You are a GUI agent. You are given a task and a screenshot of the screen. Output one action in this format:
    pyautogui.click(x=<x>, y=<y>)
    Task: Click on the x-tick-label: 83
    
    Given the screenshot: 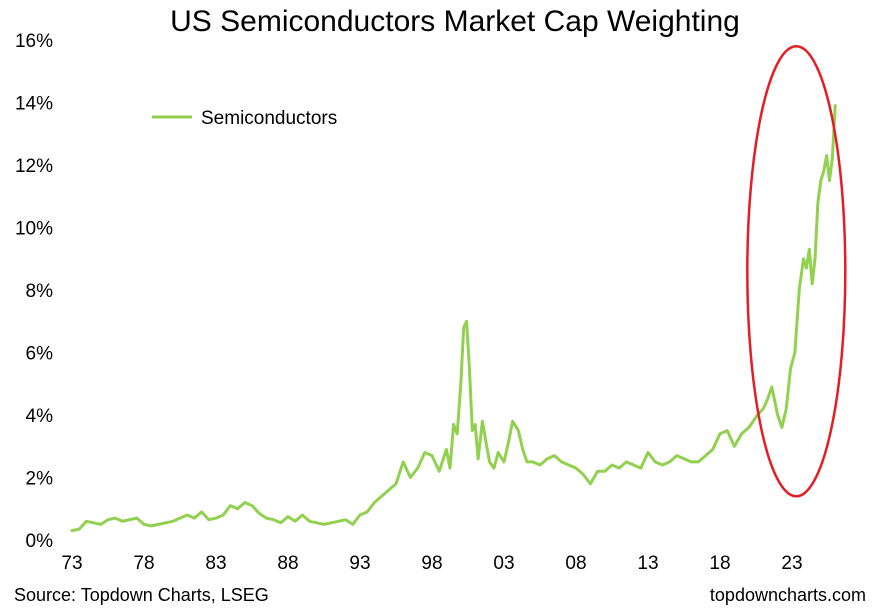 What is the action you would take?
    pyautogui.click(x=215, y=563)
    